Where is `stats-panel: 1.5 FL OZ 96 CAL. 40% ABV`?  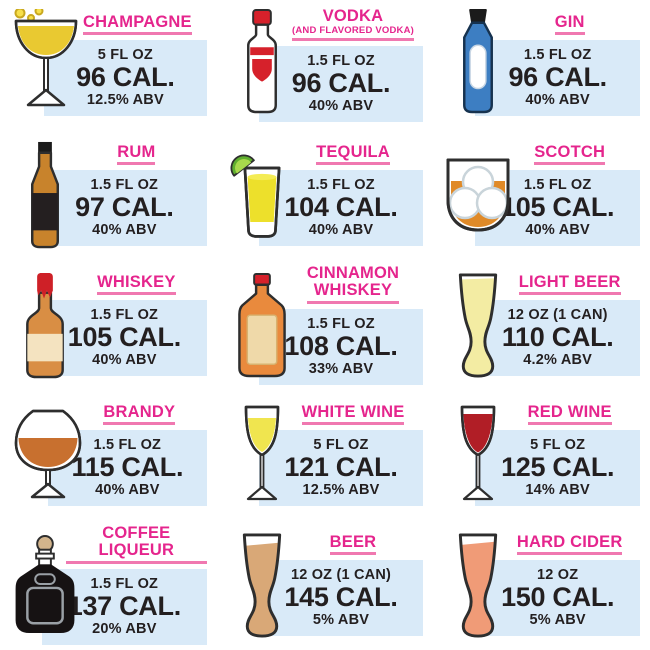 stats-panel: 1.5 FL OZ 96 CAL. 40% ABV is located at coordinates (557, 78).